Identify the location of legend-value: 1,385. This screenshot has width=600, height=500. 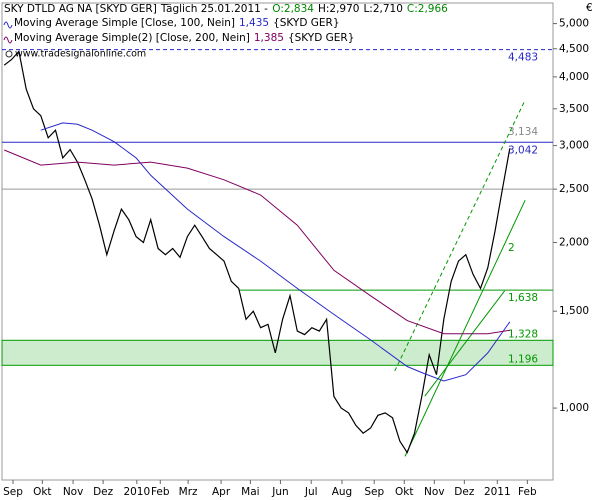
(269, 38).